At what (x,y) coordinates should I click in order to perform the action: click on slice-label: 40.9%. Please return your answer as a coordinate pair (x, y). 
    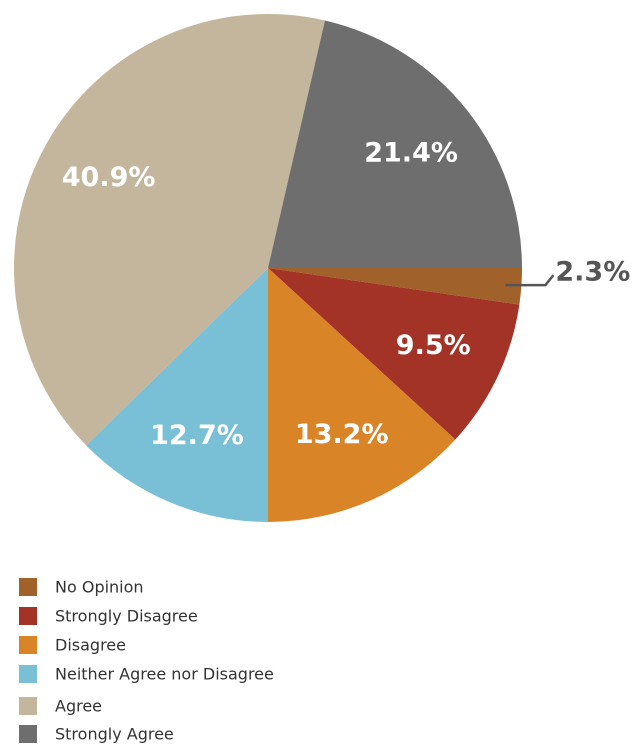
    Looking at the image, I should click on (109, 177).